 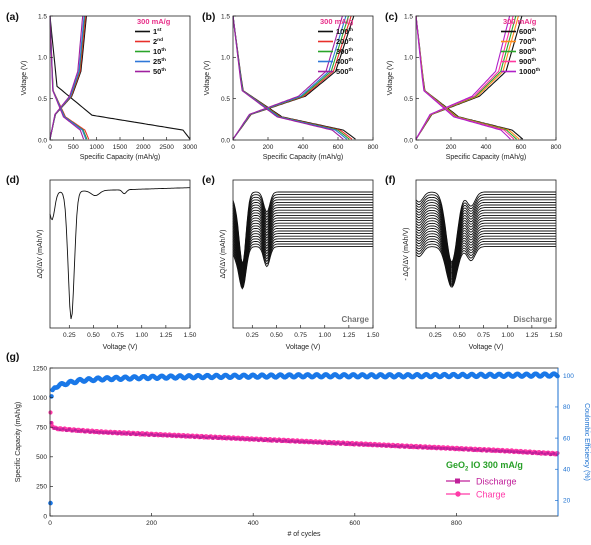 I want to click on x-tick-label: 800, so click(x=456, y=523).